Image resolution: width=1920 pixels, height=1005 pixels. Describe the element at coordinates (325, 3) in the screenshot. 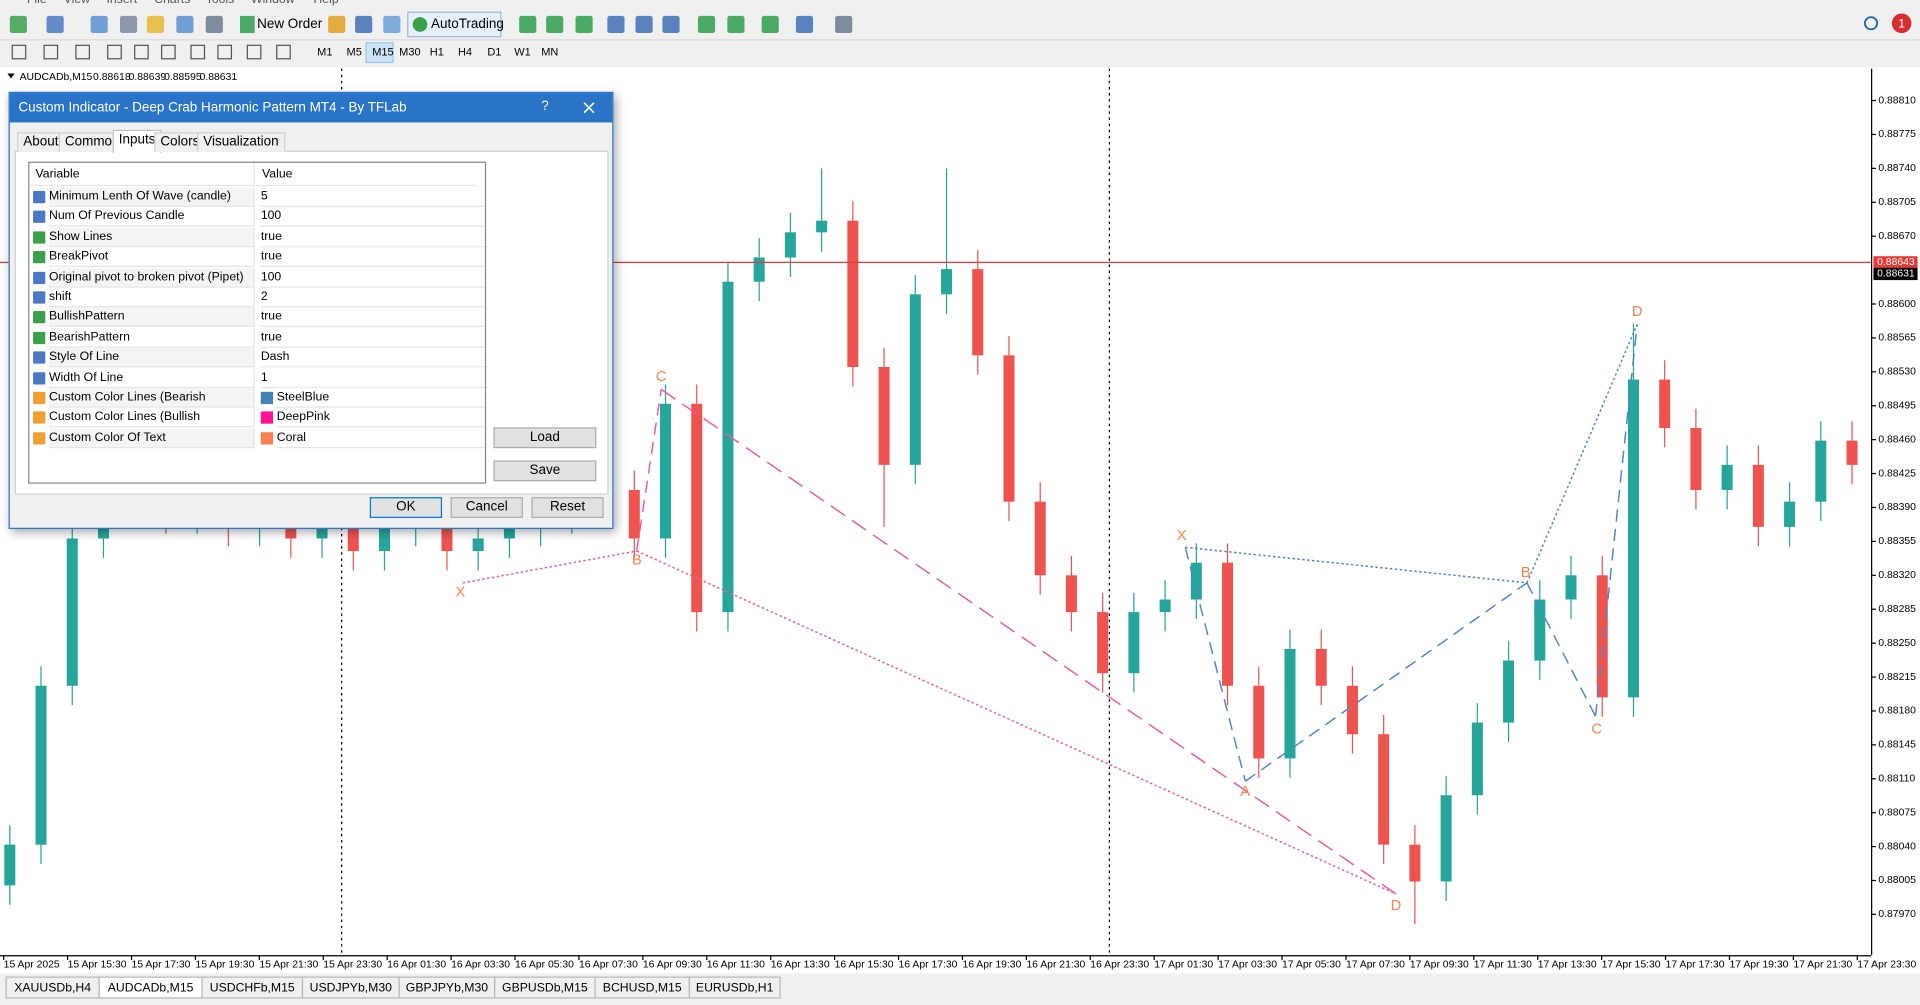

I see `menu-item: Help` at that location.